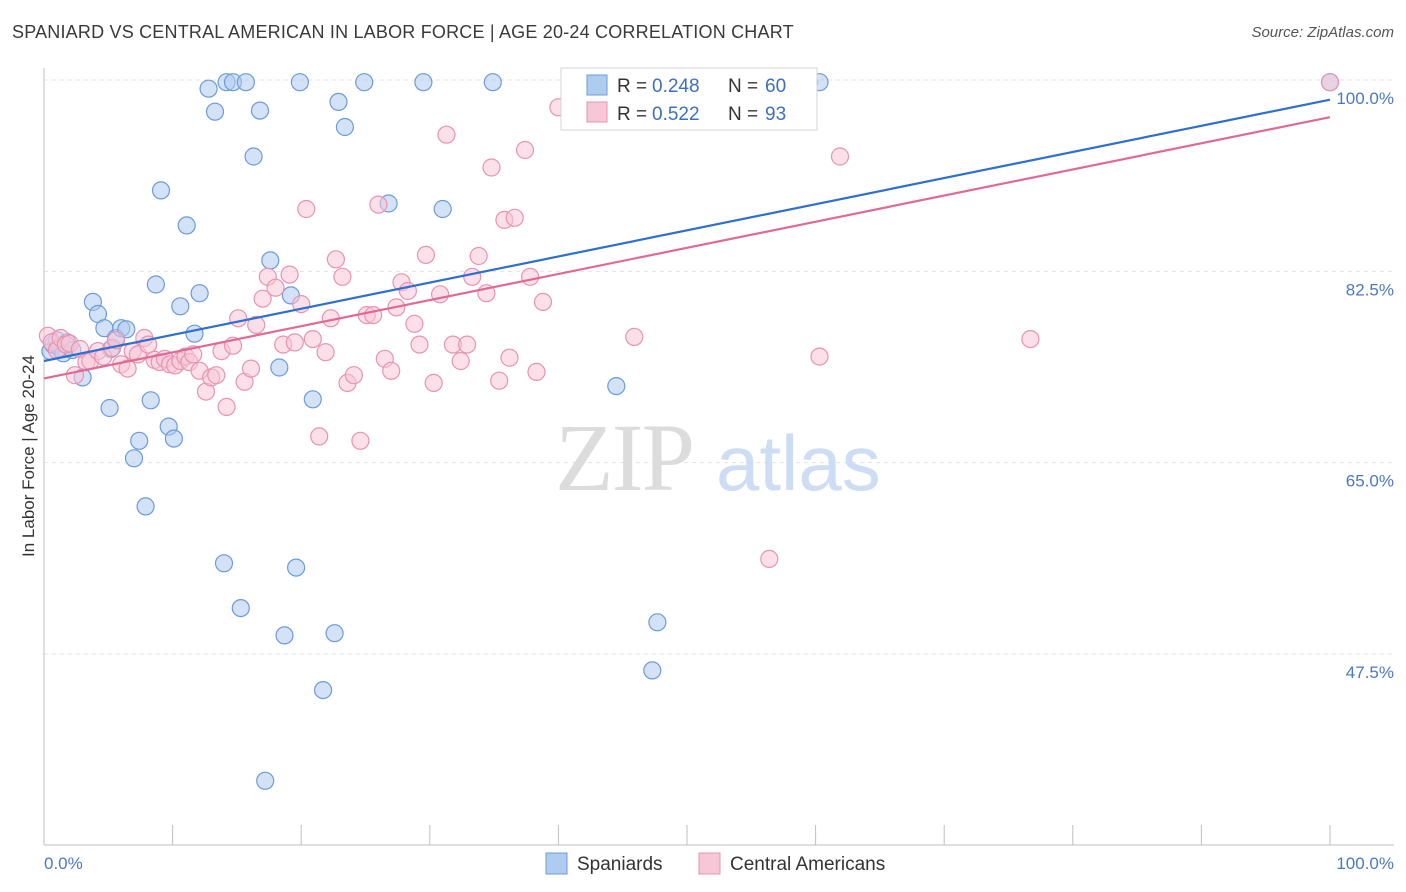  I want to click on legend-r-label-central-americans: R =, so click(632, 114).